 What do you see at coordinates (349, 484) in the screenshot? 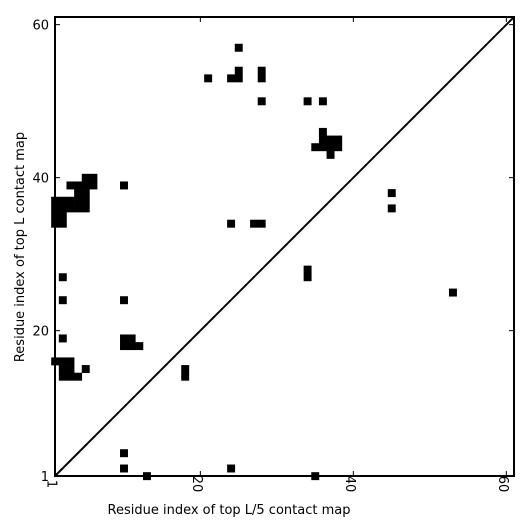
I see `x-tick-label: 40` at bounding box center [349, 484].